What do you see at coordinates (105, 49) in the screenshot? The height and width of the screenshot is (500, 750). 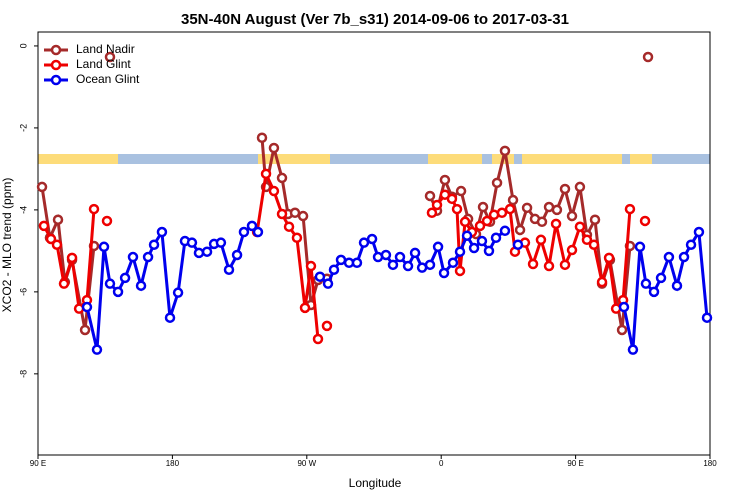 I see `legend-label: Land Nadir` at bounding box center [105, 49].